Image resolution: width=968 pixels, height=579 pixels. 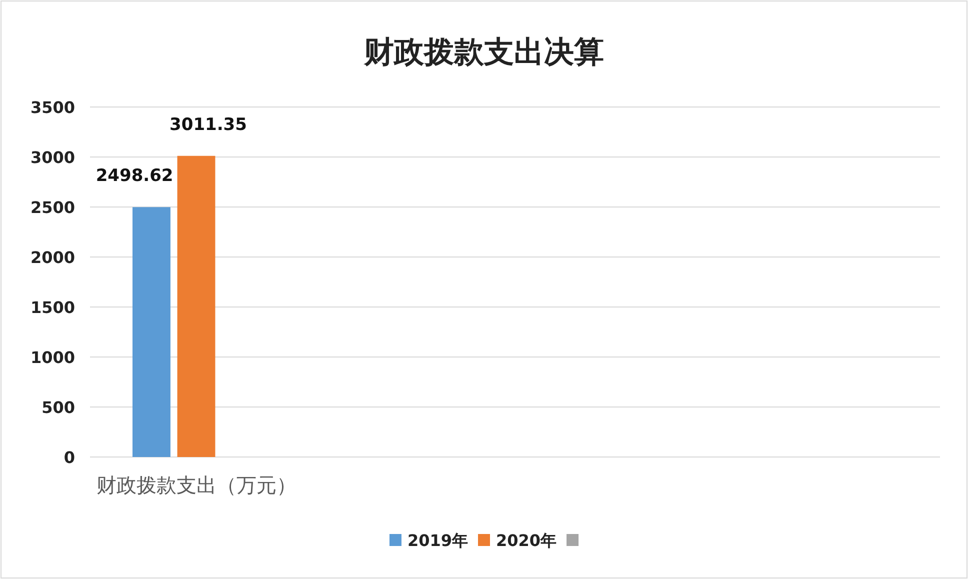 I want to click on data-label: 3011.35, so click(x=208, y=124).